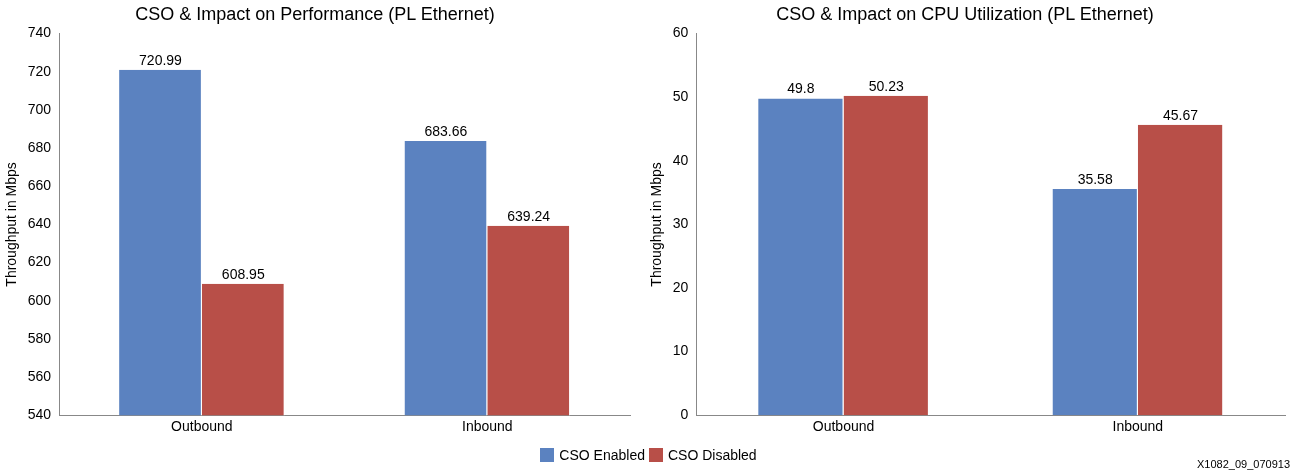  Describe the element at coordinates (1181, 114) in the screenshot. I see `data-label: 45.67` at that location.